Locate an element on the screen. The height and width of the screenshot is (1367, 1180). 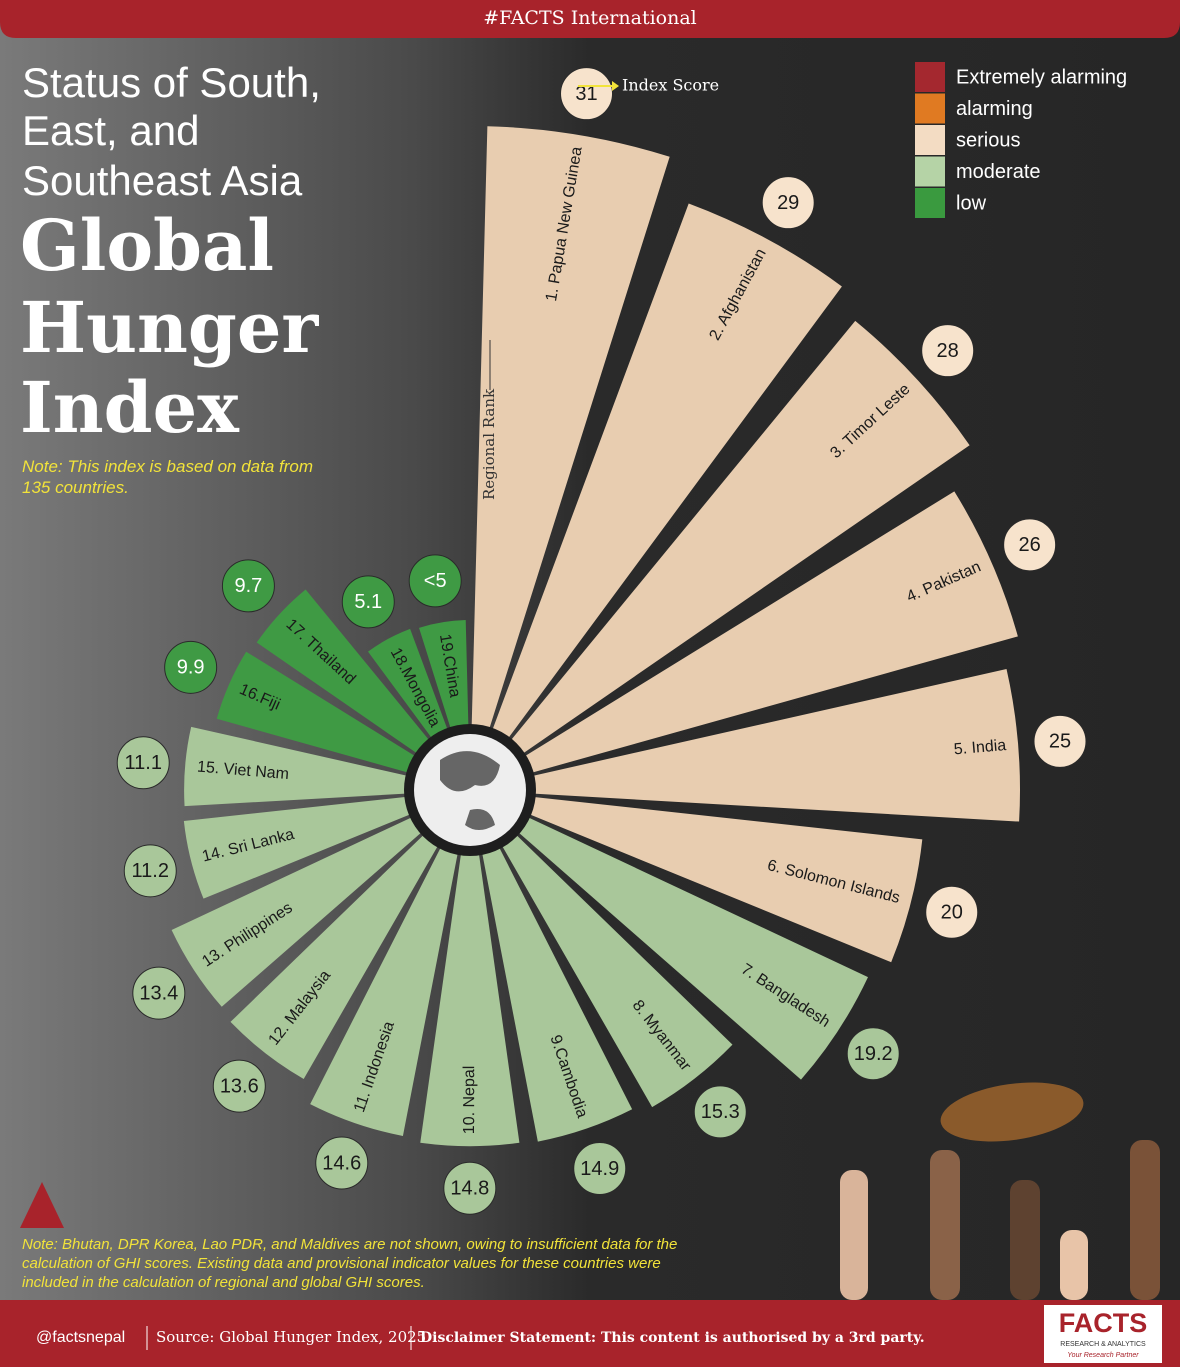
legend-label: serious is located at coordinates (988, 140).